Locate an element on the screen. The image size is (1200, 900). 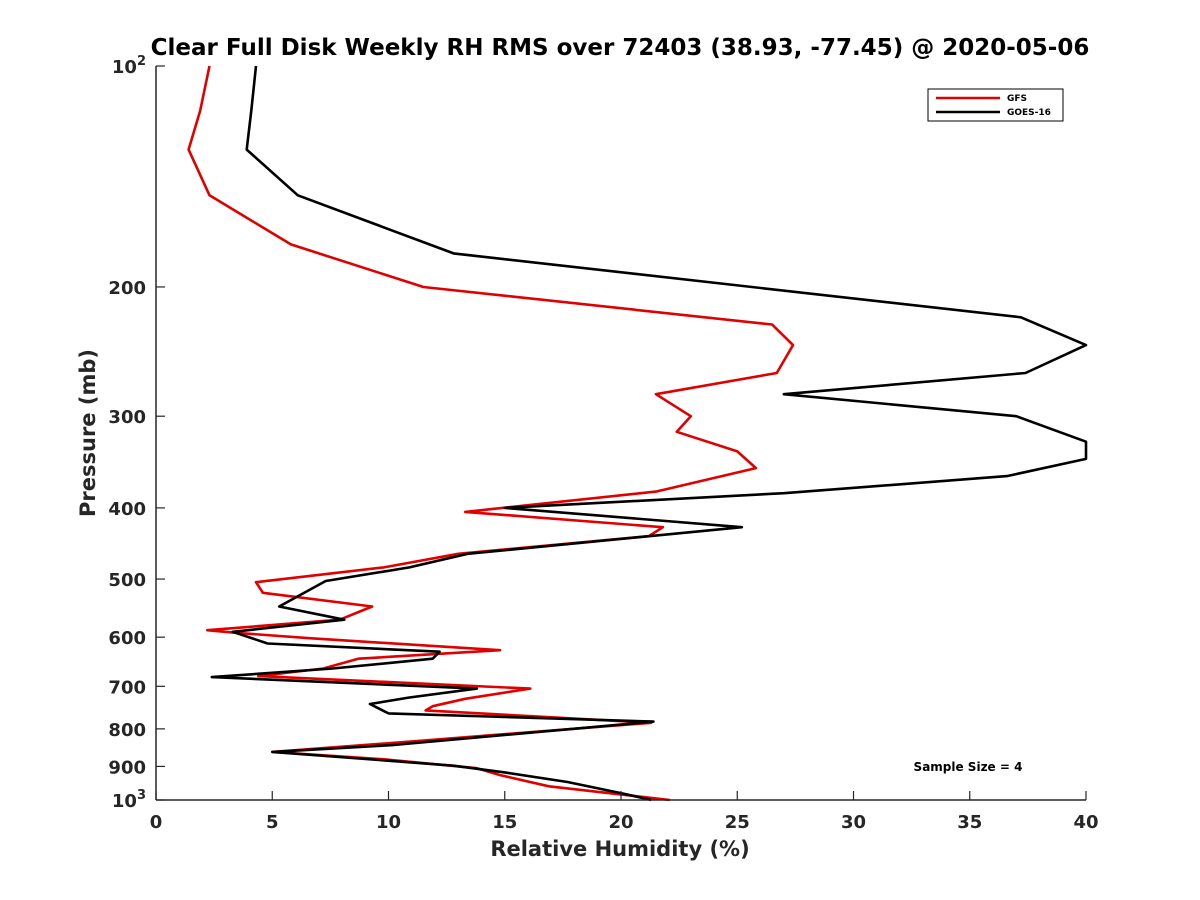
x-tick-label: 5 is located at coordinates (272, 822).